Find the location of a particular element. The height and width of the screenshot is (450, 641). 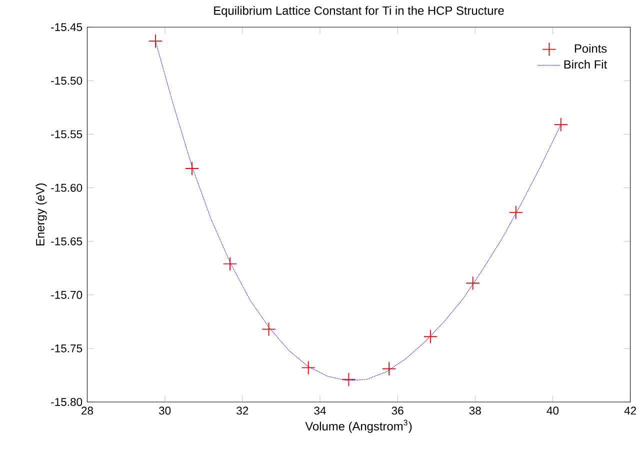

chart-title: Equilibrium Lattice Constant for Ti in the HCP Structure is located at coordinates (359, 12).